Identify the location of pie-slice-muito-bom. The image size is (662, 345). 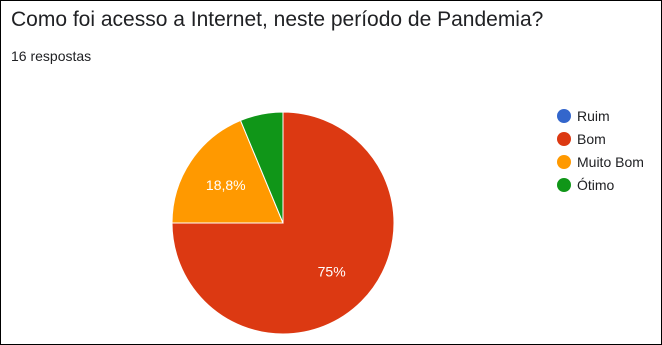
(227, 171).